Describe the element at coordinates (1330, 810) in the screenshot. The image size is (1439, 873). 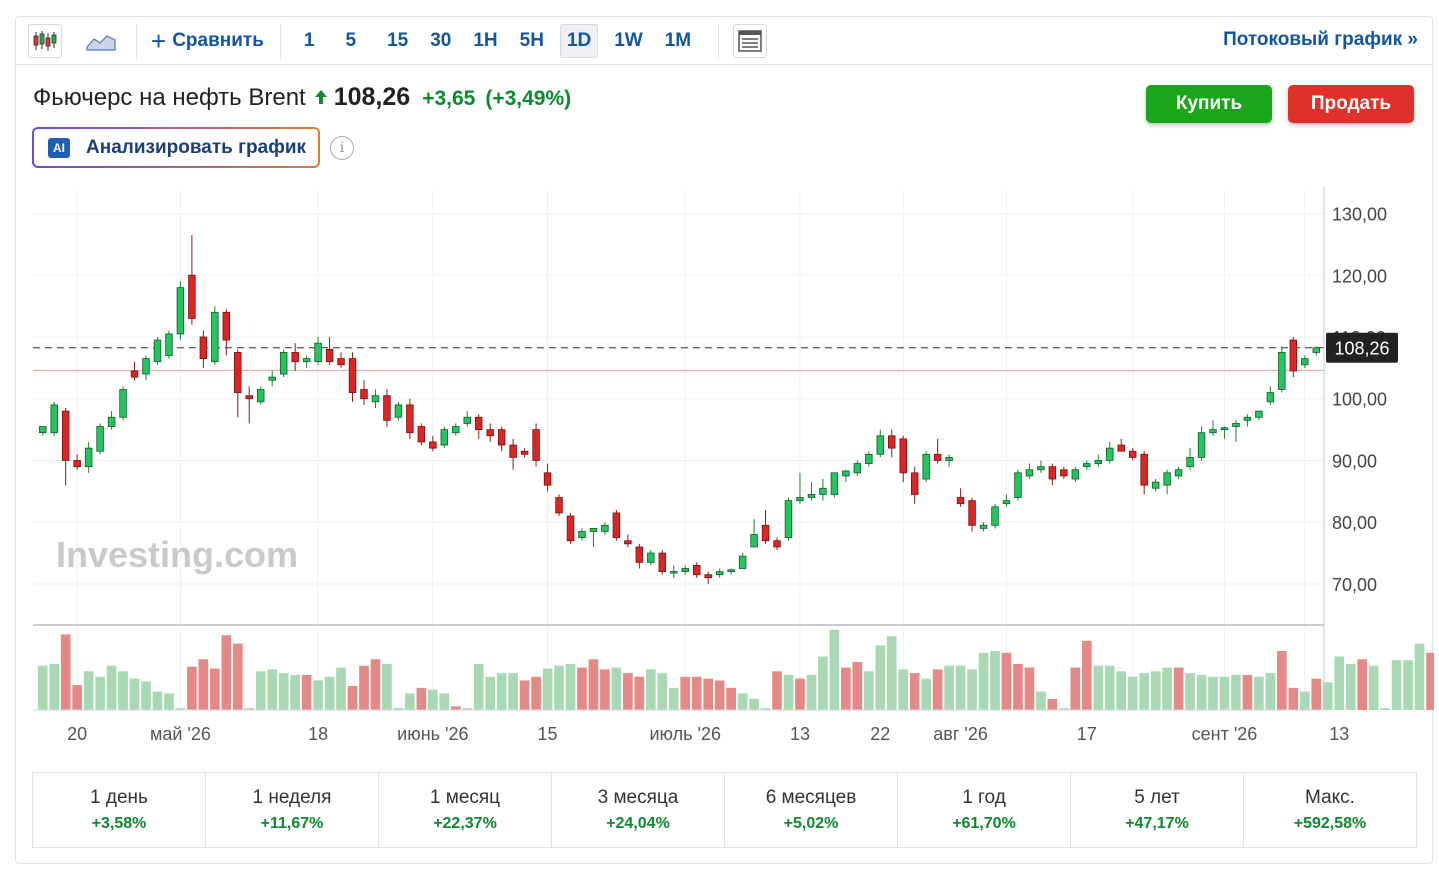
I see `period-max: Макс. +592,58%` at that location.